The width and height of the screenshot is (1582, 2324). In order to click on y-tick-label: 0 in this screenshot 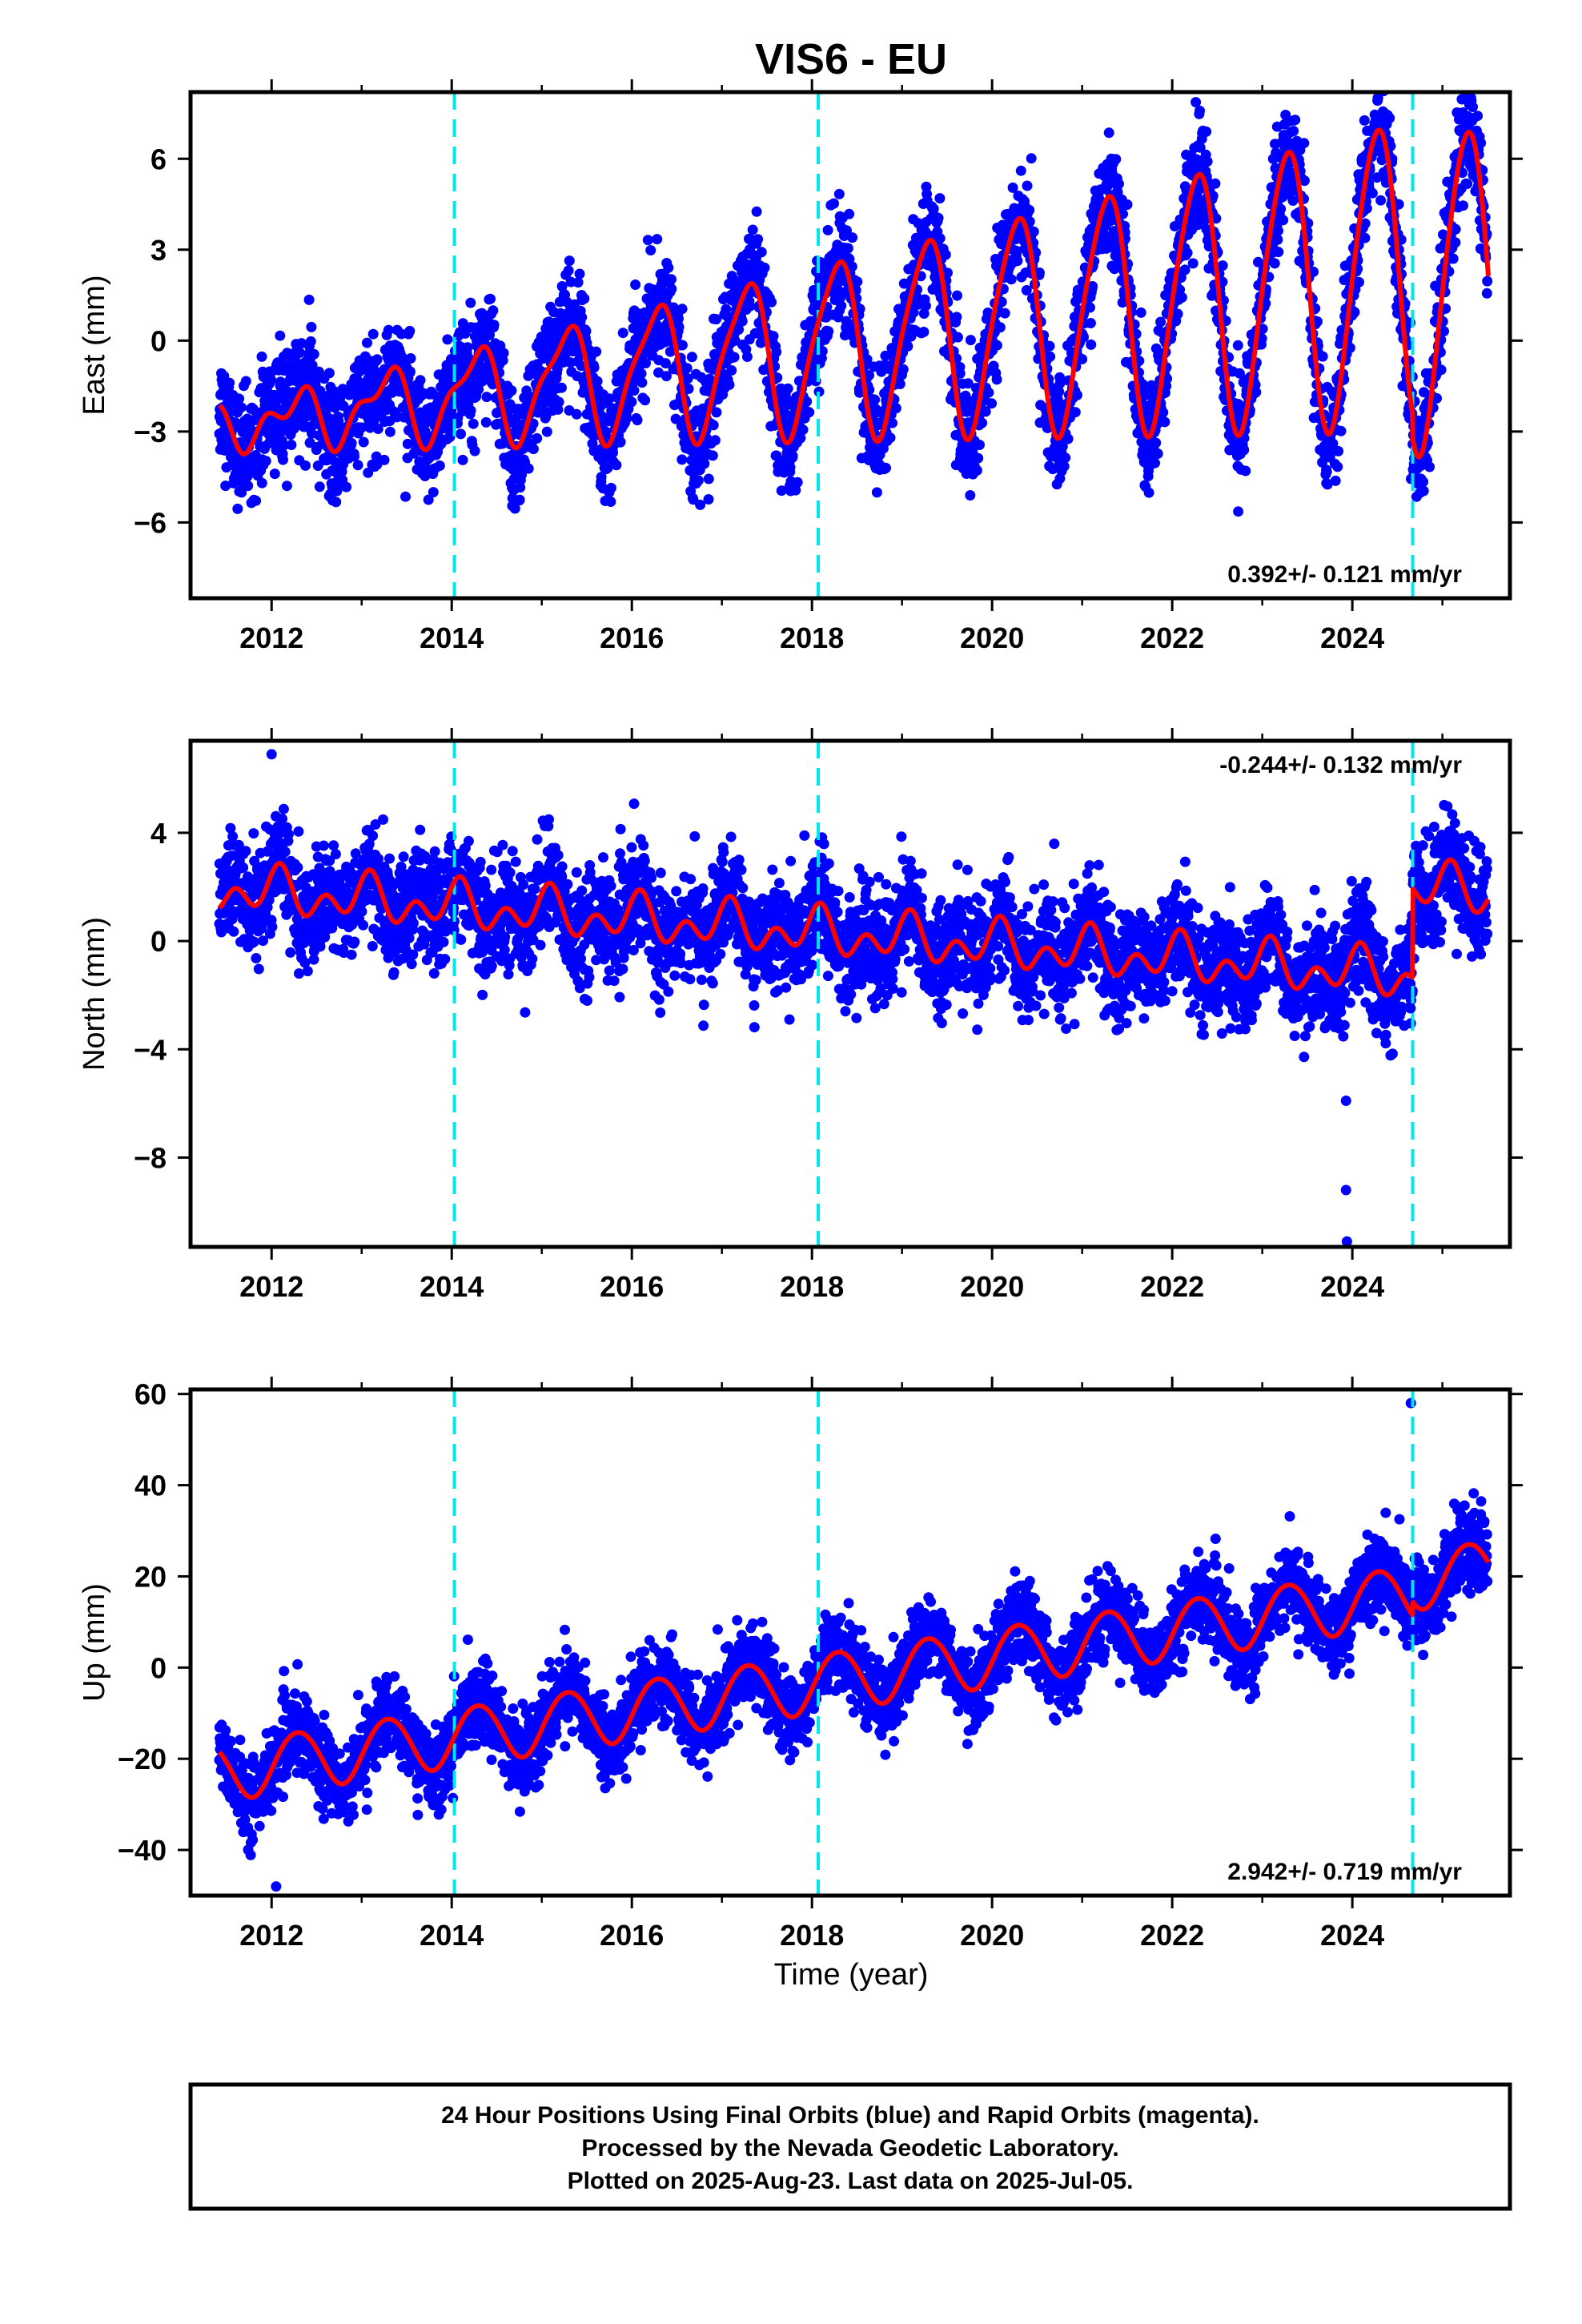, I will do `click(159, 340)`.